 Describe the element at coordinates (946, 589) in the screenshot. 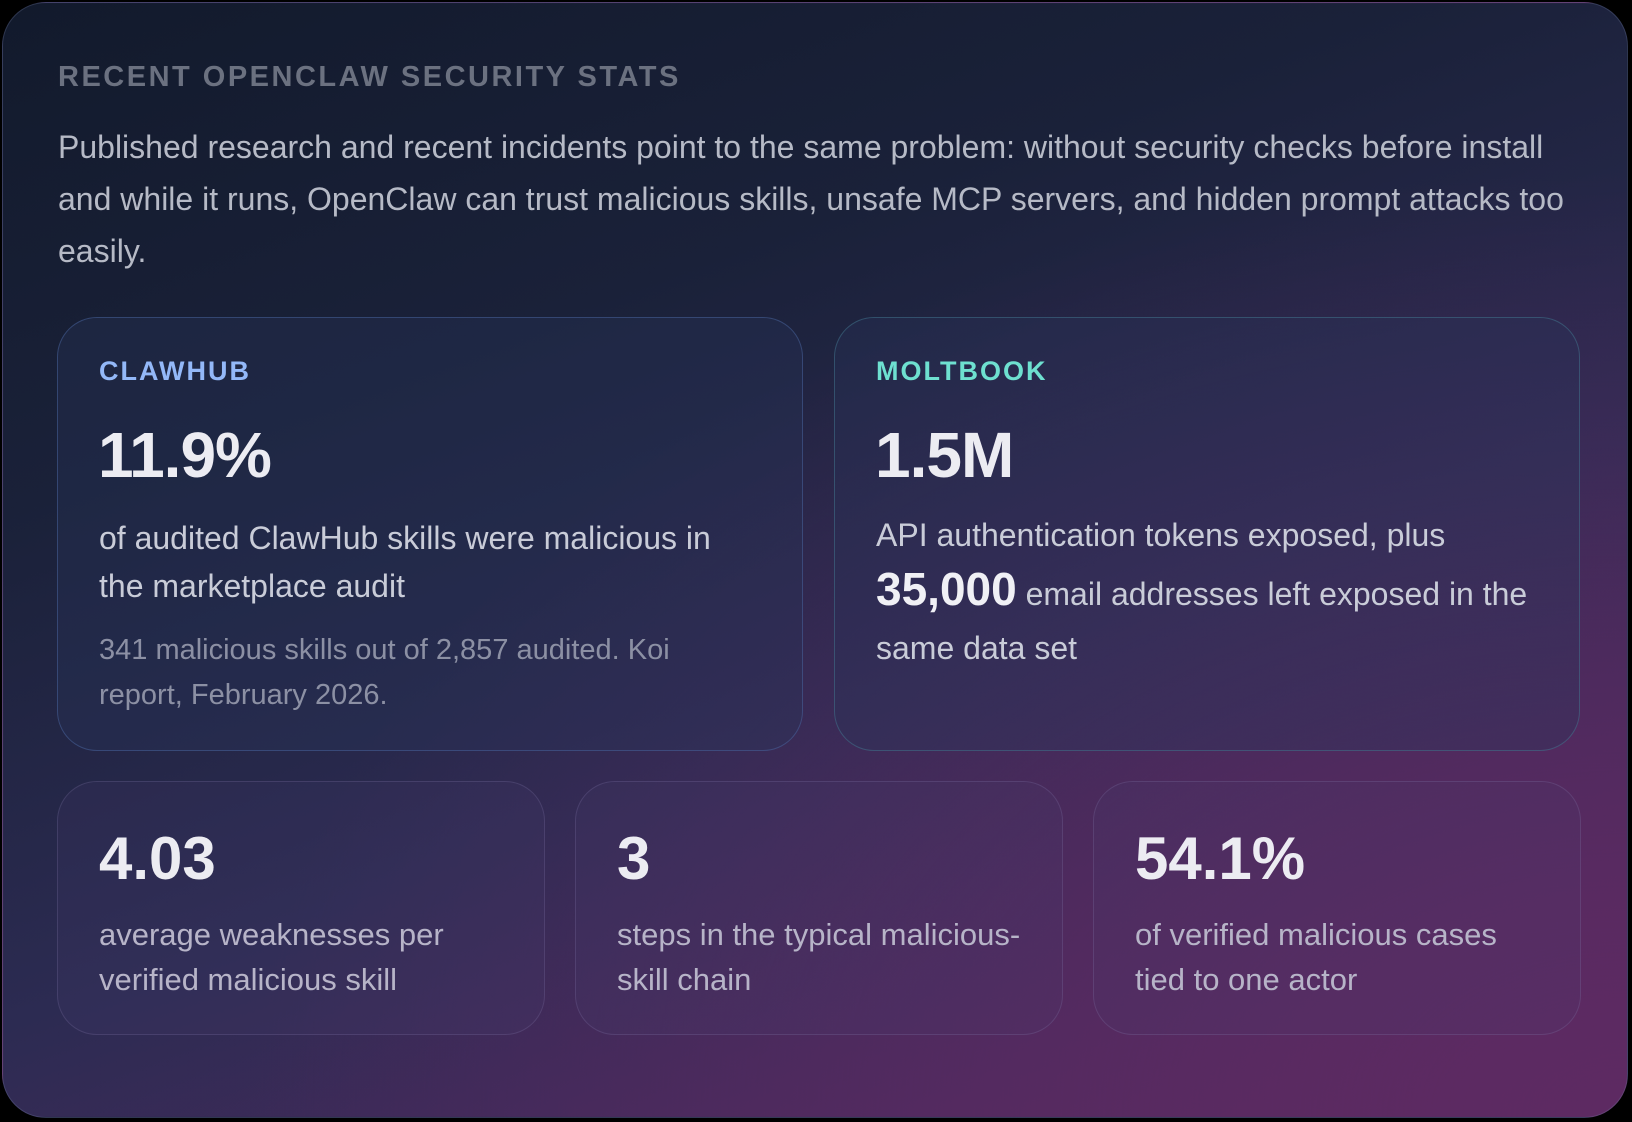

I see `moltbook-highlight-value: 35,000` at that location.